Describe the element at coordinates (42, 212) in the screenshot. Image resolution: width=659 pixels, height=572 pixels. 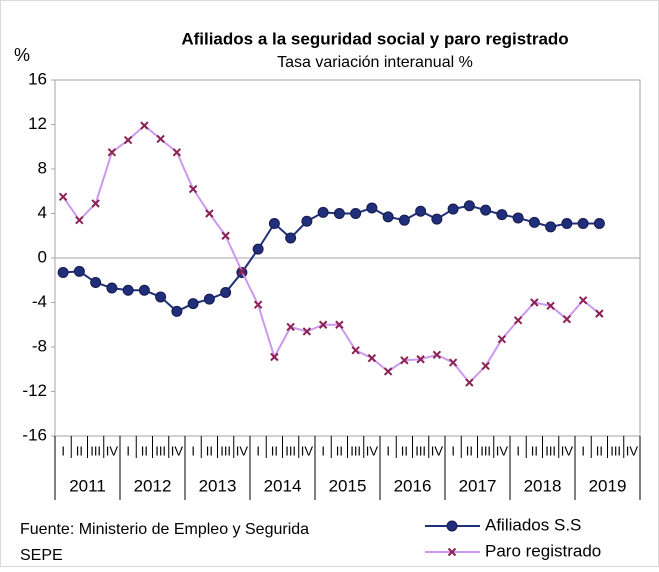
I see `y-tick-label: 4` at that location.